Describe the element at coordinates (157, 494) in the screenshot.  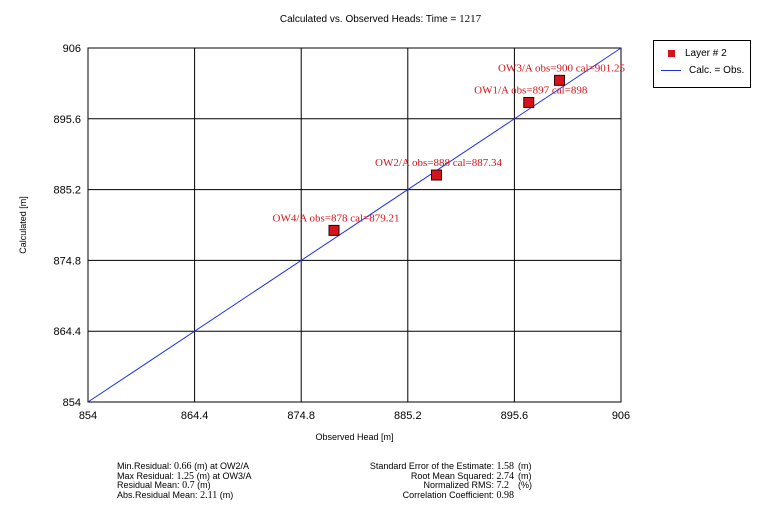
I see `stat-label: Abs.Residual Mean:` at that location.